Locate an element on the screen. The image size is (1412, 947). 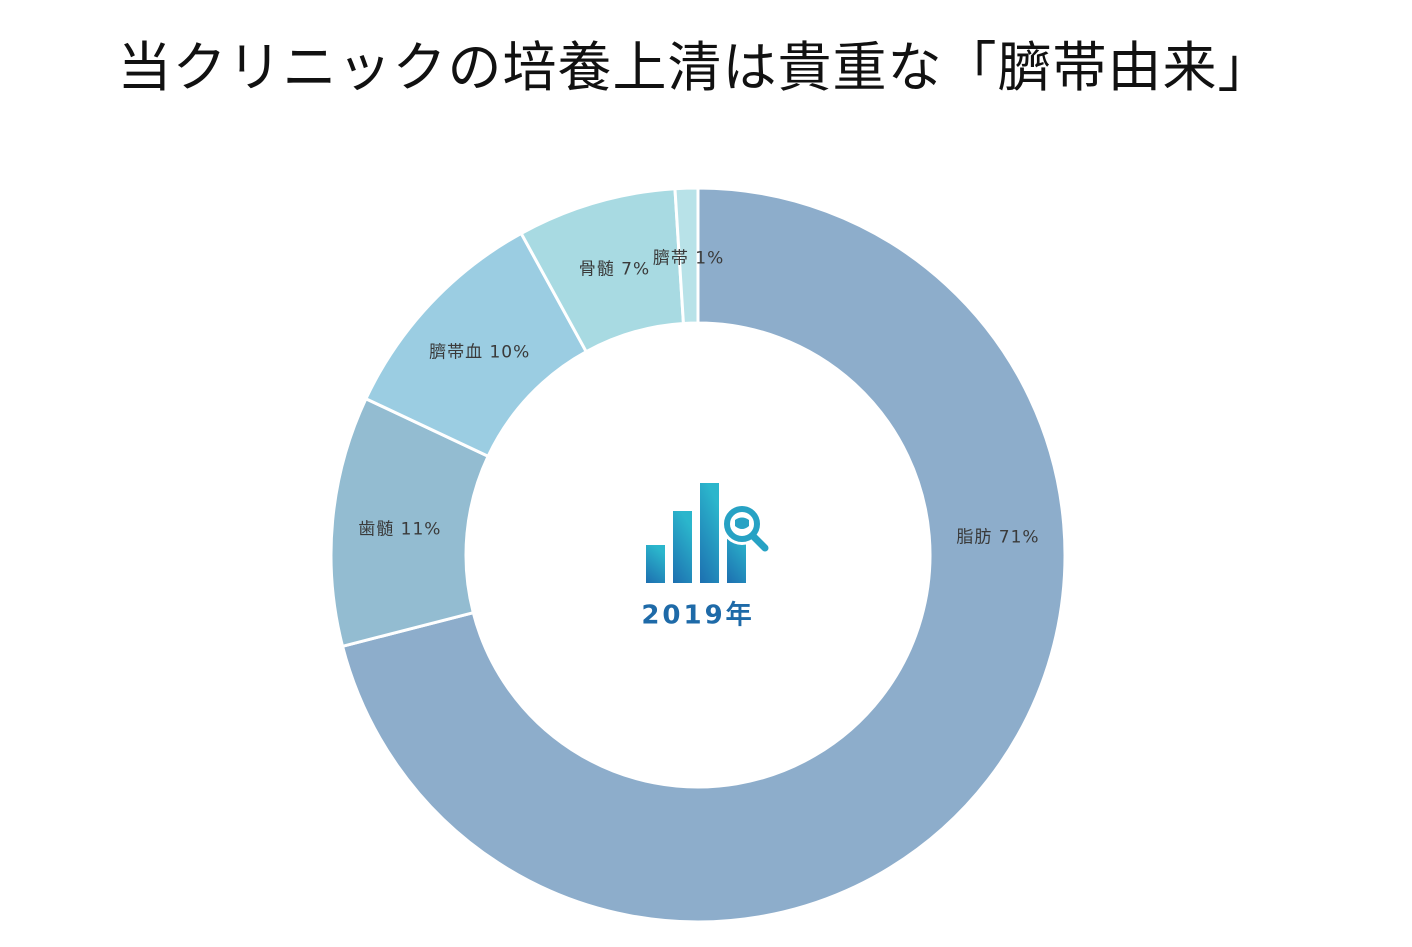
donut-slice is located at coordinates (686, 256).